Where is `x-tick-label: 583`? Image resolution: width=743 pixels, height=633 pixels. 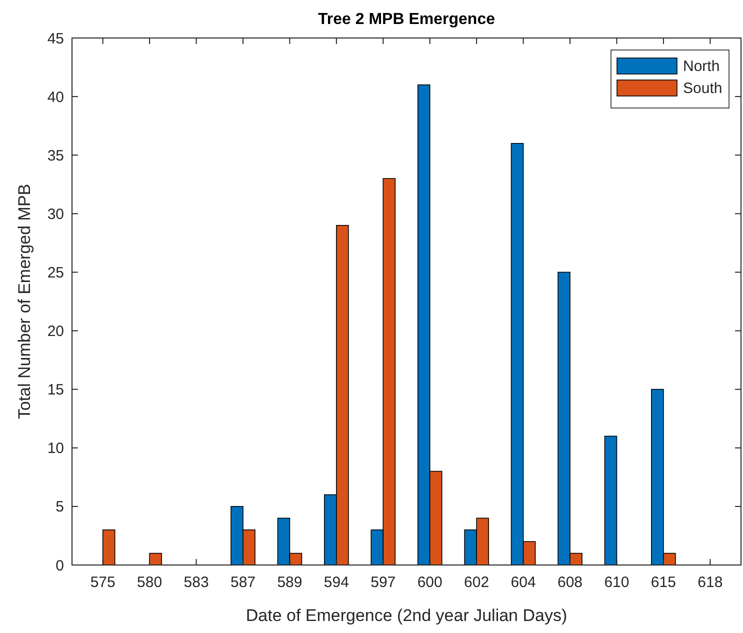 x-tick-label: 583 is located at coordinates (196, 582).